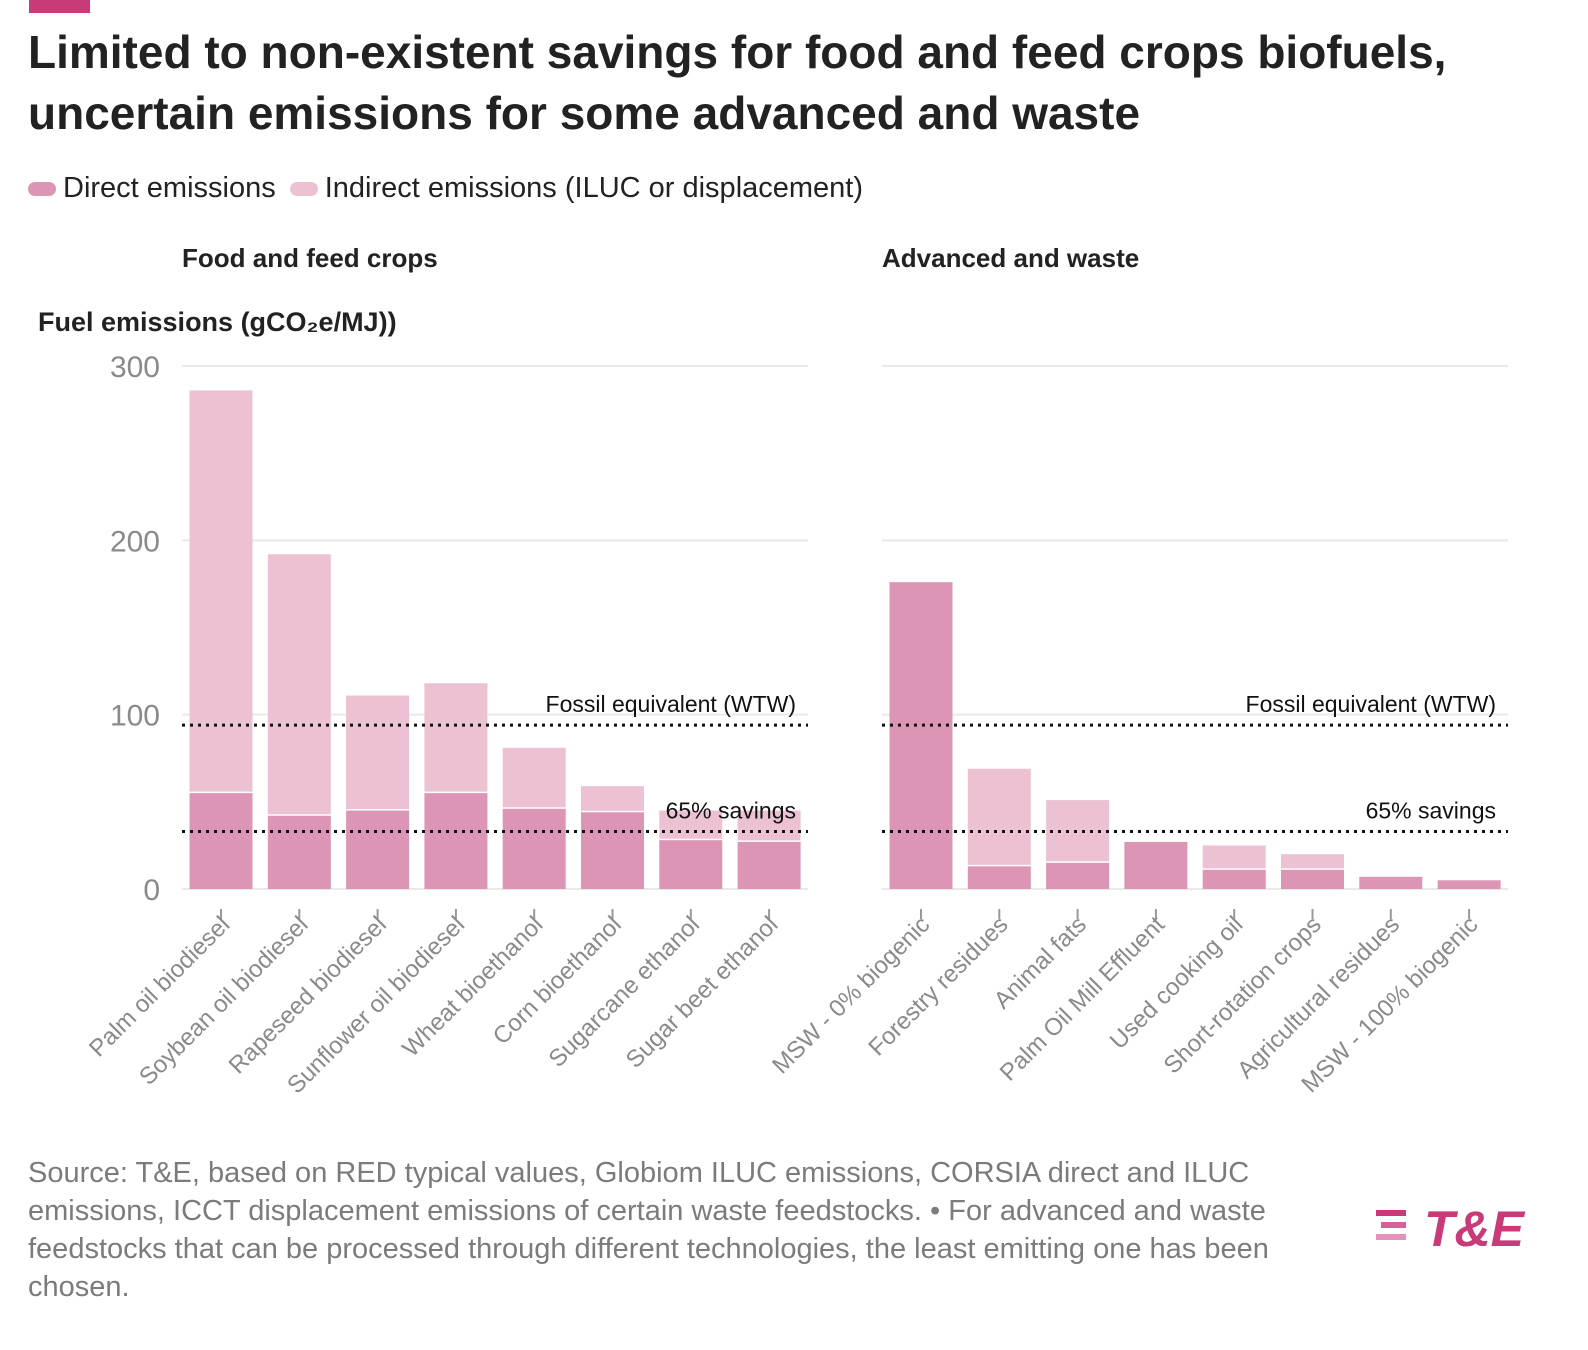 The width and height of the screenshot is (1588, 1350). What do you see at coordinates (169, 188) in the screenshot?
I see `legend-label-direct: Direct emissions` at bounding box center [169, 188].